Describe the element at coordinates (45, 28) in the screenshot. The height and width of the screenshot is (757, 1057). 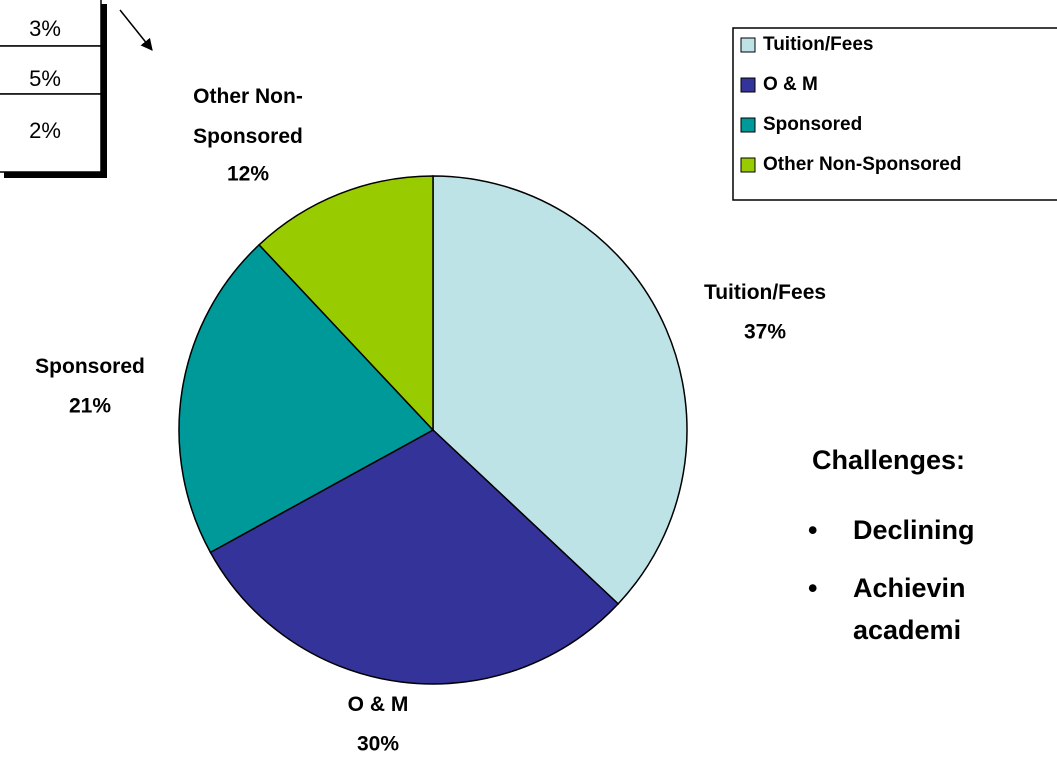
I see `table-text: 3%` at that location.